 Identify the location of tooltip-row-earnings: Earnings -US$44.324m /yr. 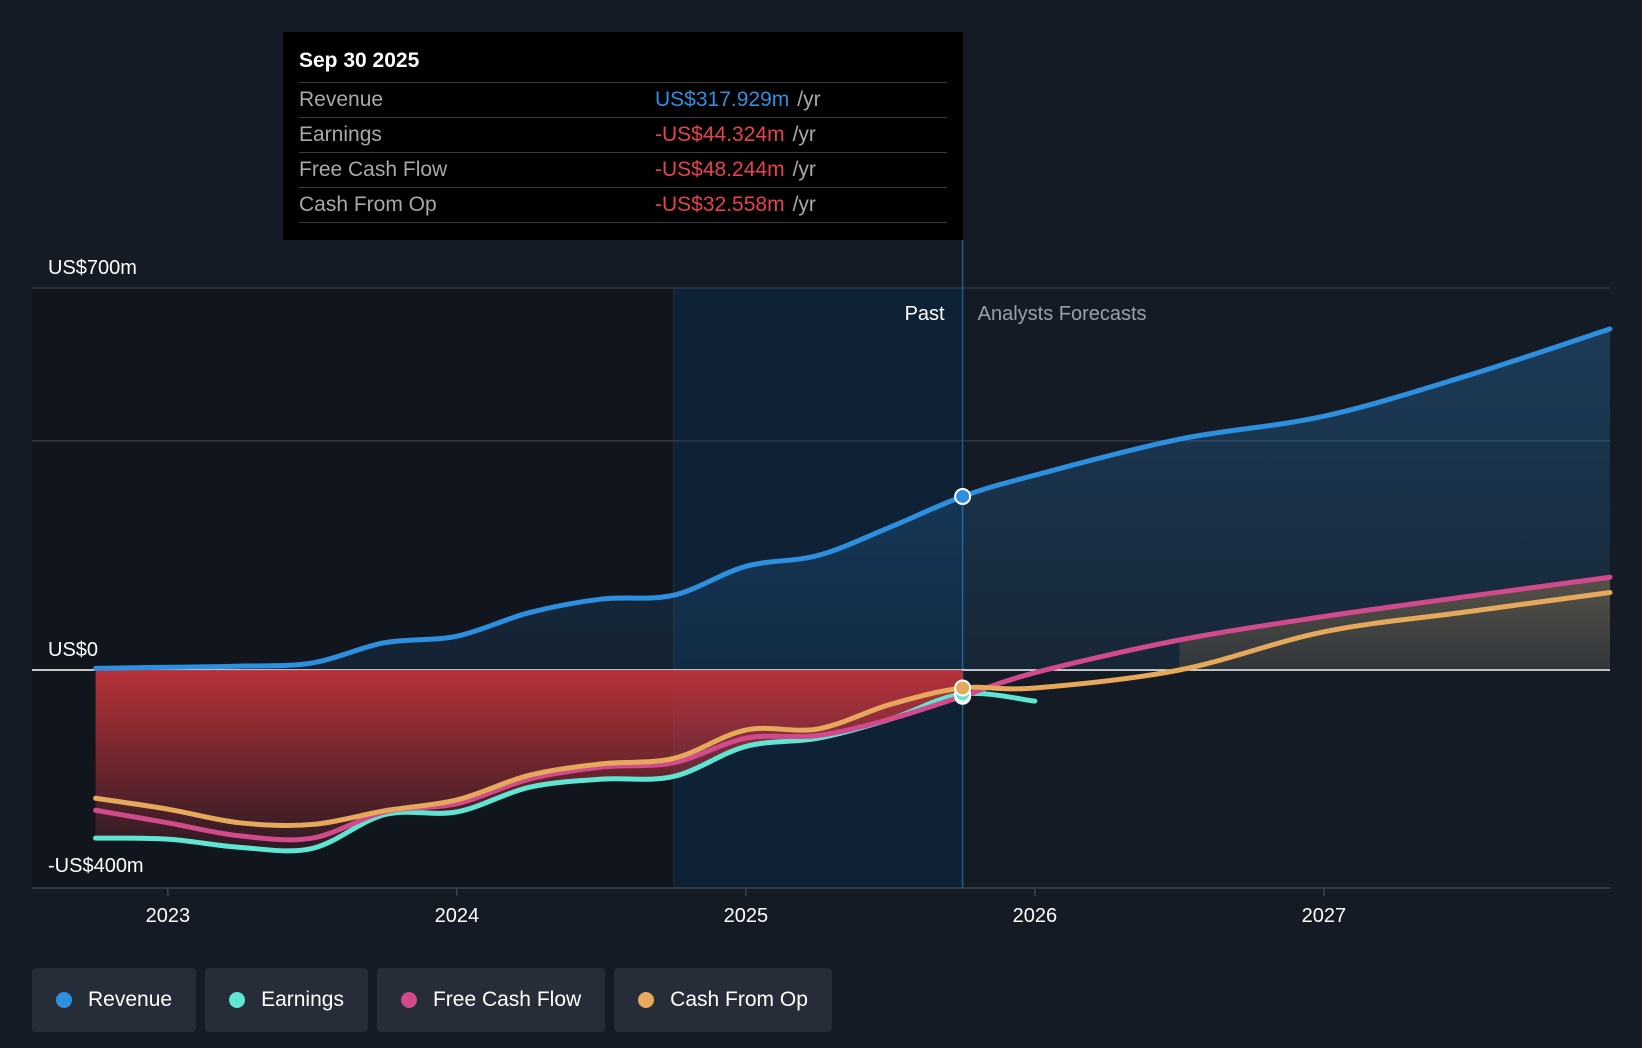
(623, 134).